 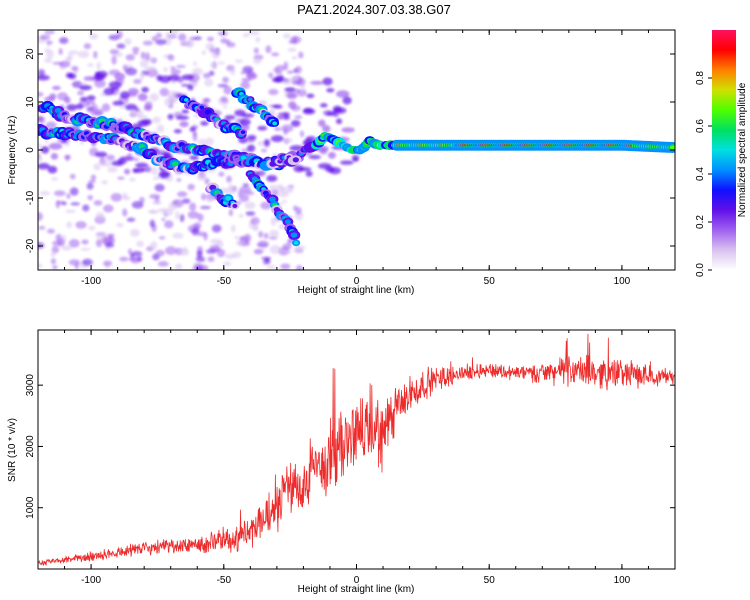 What do you see at coordinates (700, 126) in the screenshot?
I see `colorbar-tick-label: 0.6` at bounding box center [700, 126].